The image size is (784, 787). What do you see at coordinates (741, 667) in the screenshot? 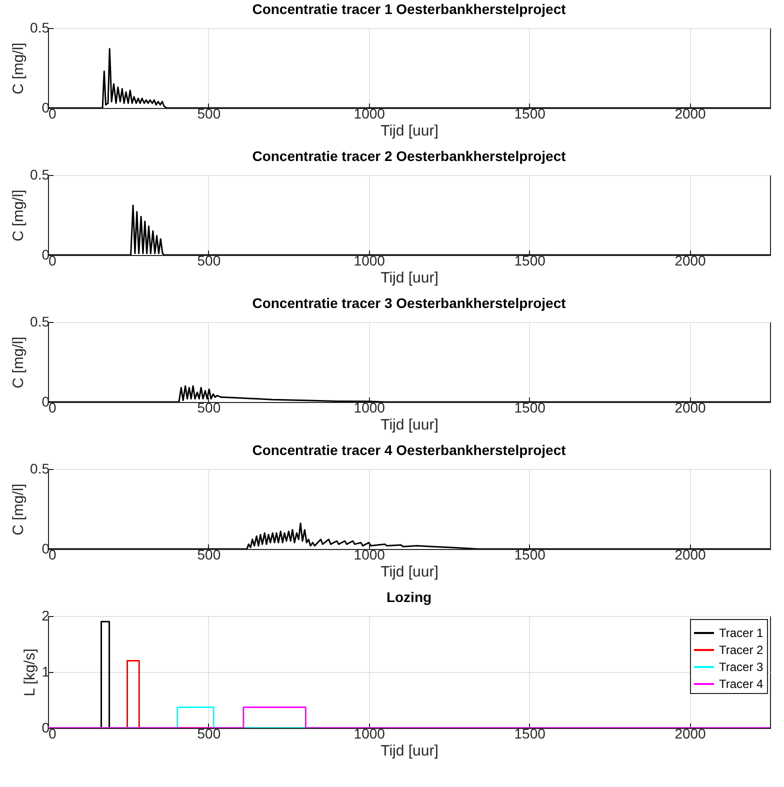
I see `legend-label: Tracer 3` at bounding box center [741, 667].